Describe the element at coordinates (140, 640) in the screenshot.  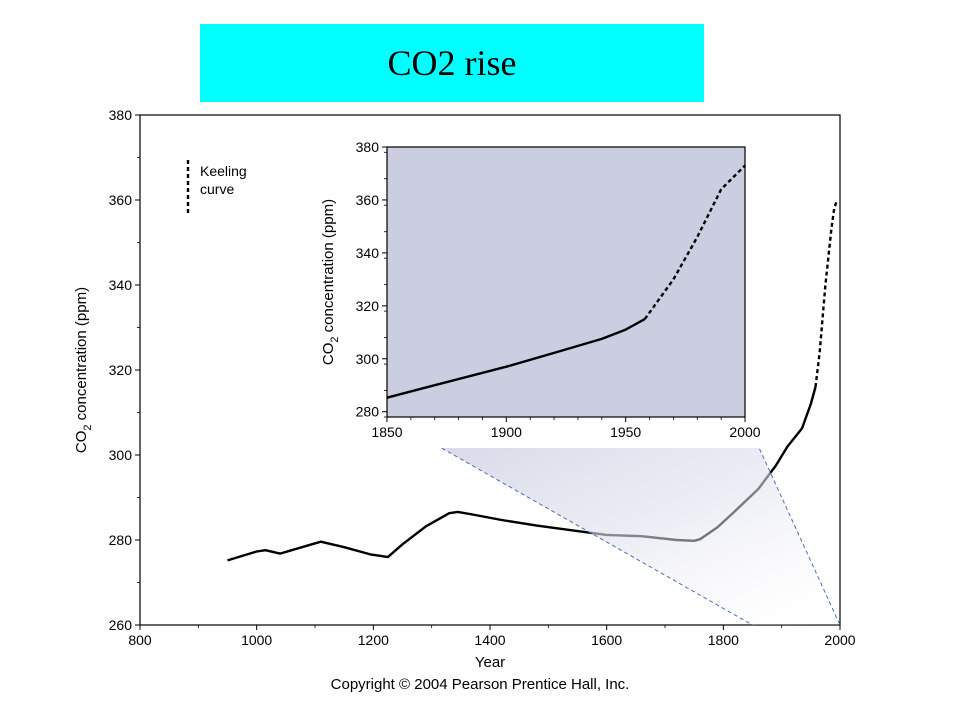
I see `main-x-tick-label: 800` at that location.